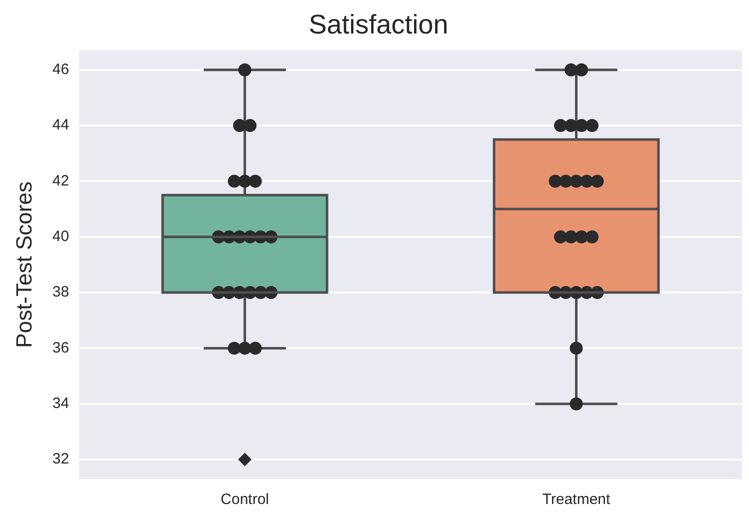 The image size is (749, 529). What do you see at coordinates (378, 25) in the screenshot?
I see `chart-title: Satisfaction` at bounding box center [378, 25].